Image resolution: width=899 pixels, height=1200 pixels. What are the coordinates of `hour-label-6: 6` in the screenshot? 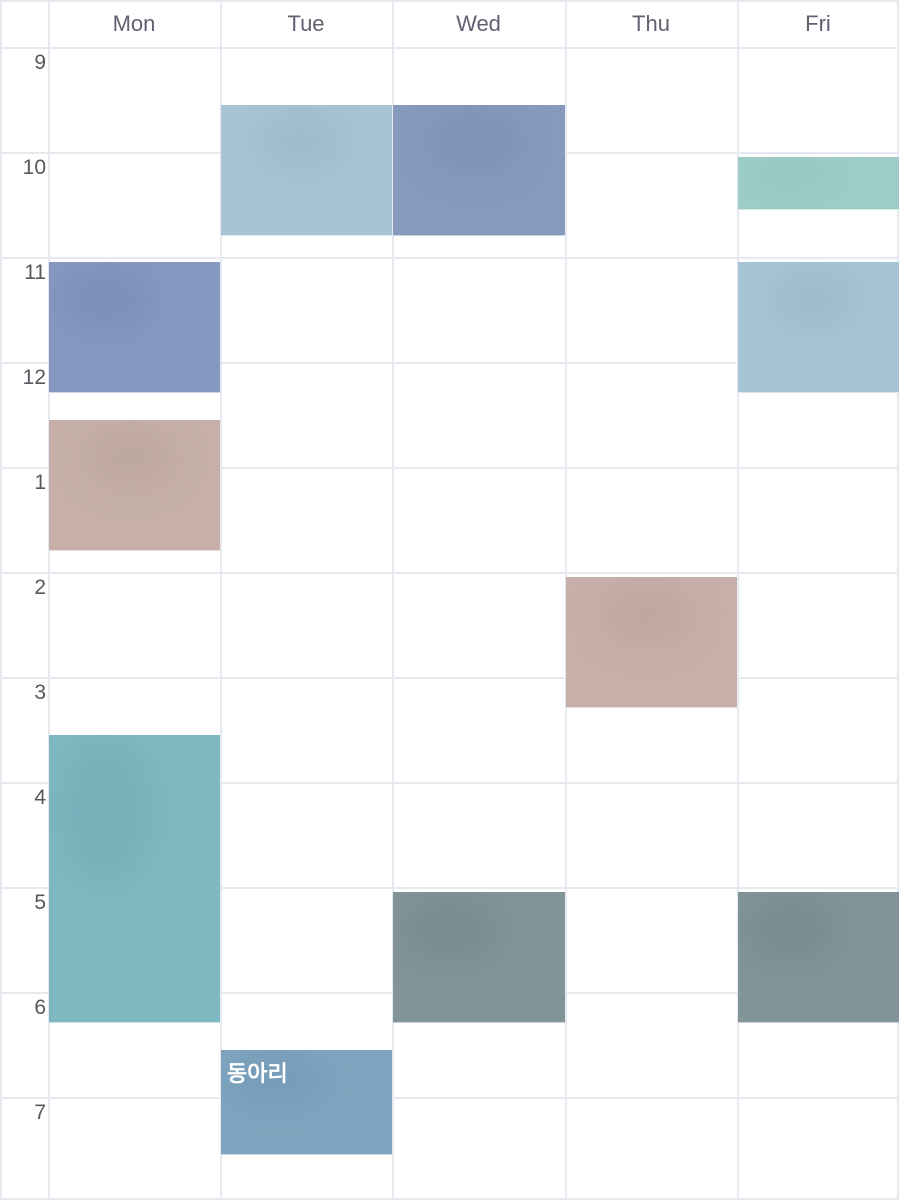 It's located at (40, 1007).